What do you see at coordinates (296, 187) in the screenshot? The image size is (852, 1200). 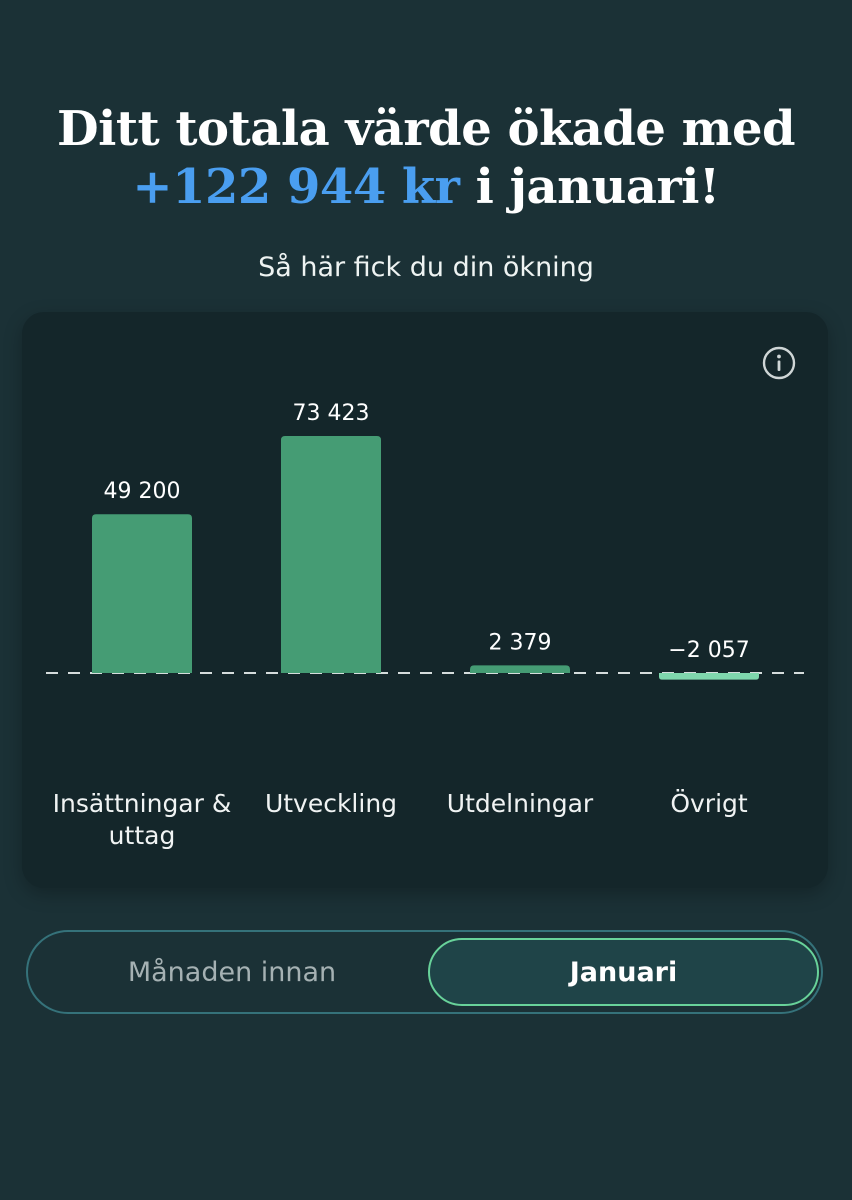 I see `total-increase-amount: +122 944 kr` at bounding box center [296, 187].